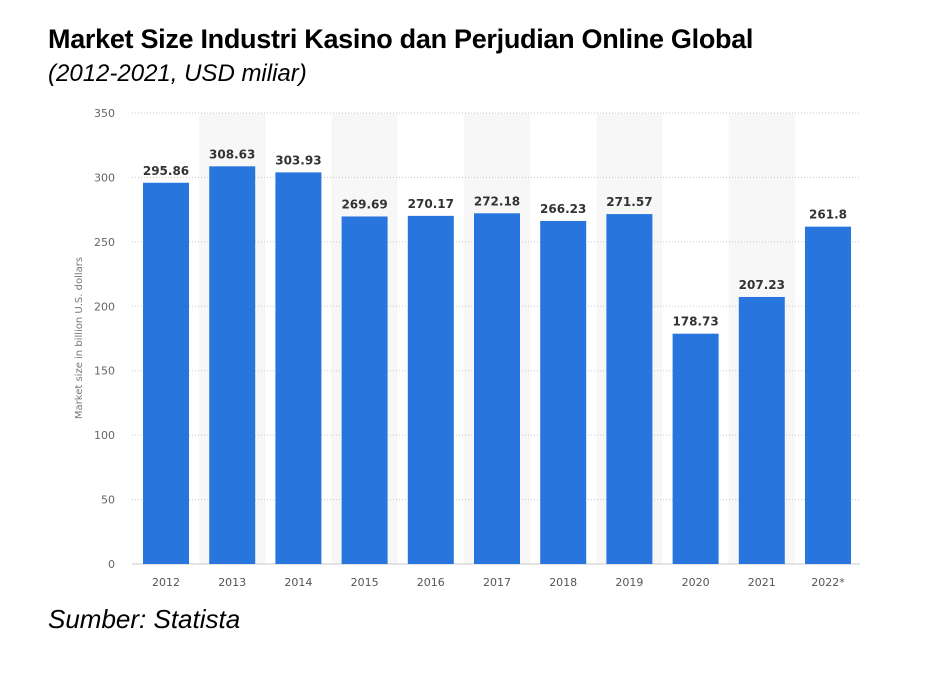  What do you see at coordinates (761, 430) in the screenshot?
I see `bar-2021` at bounding box center [761, 430].